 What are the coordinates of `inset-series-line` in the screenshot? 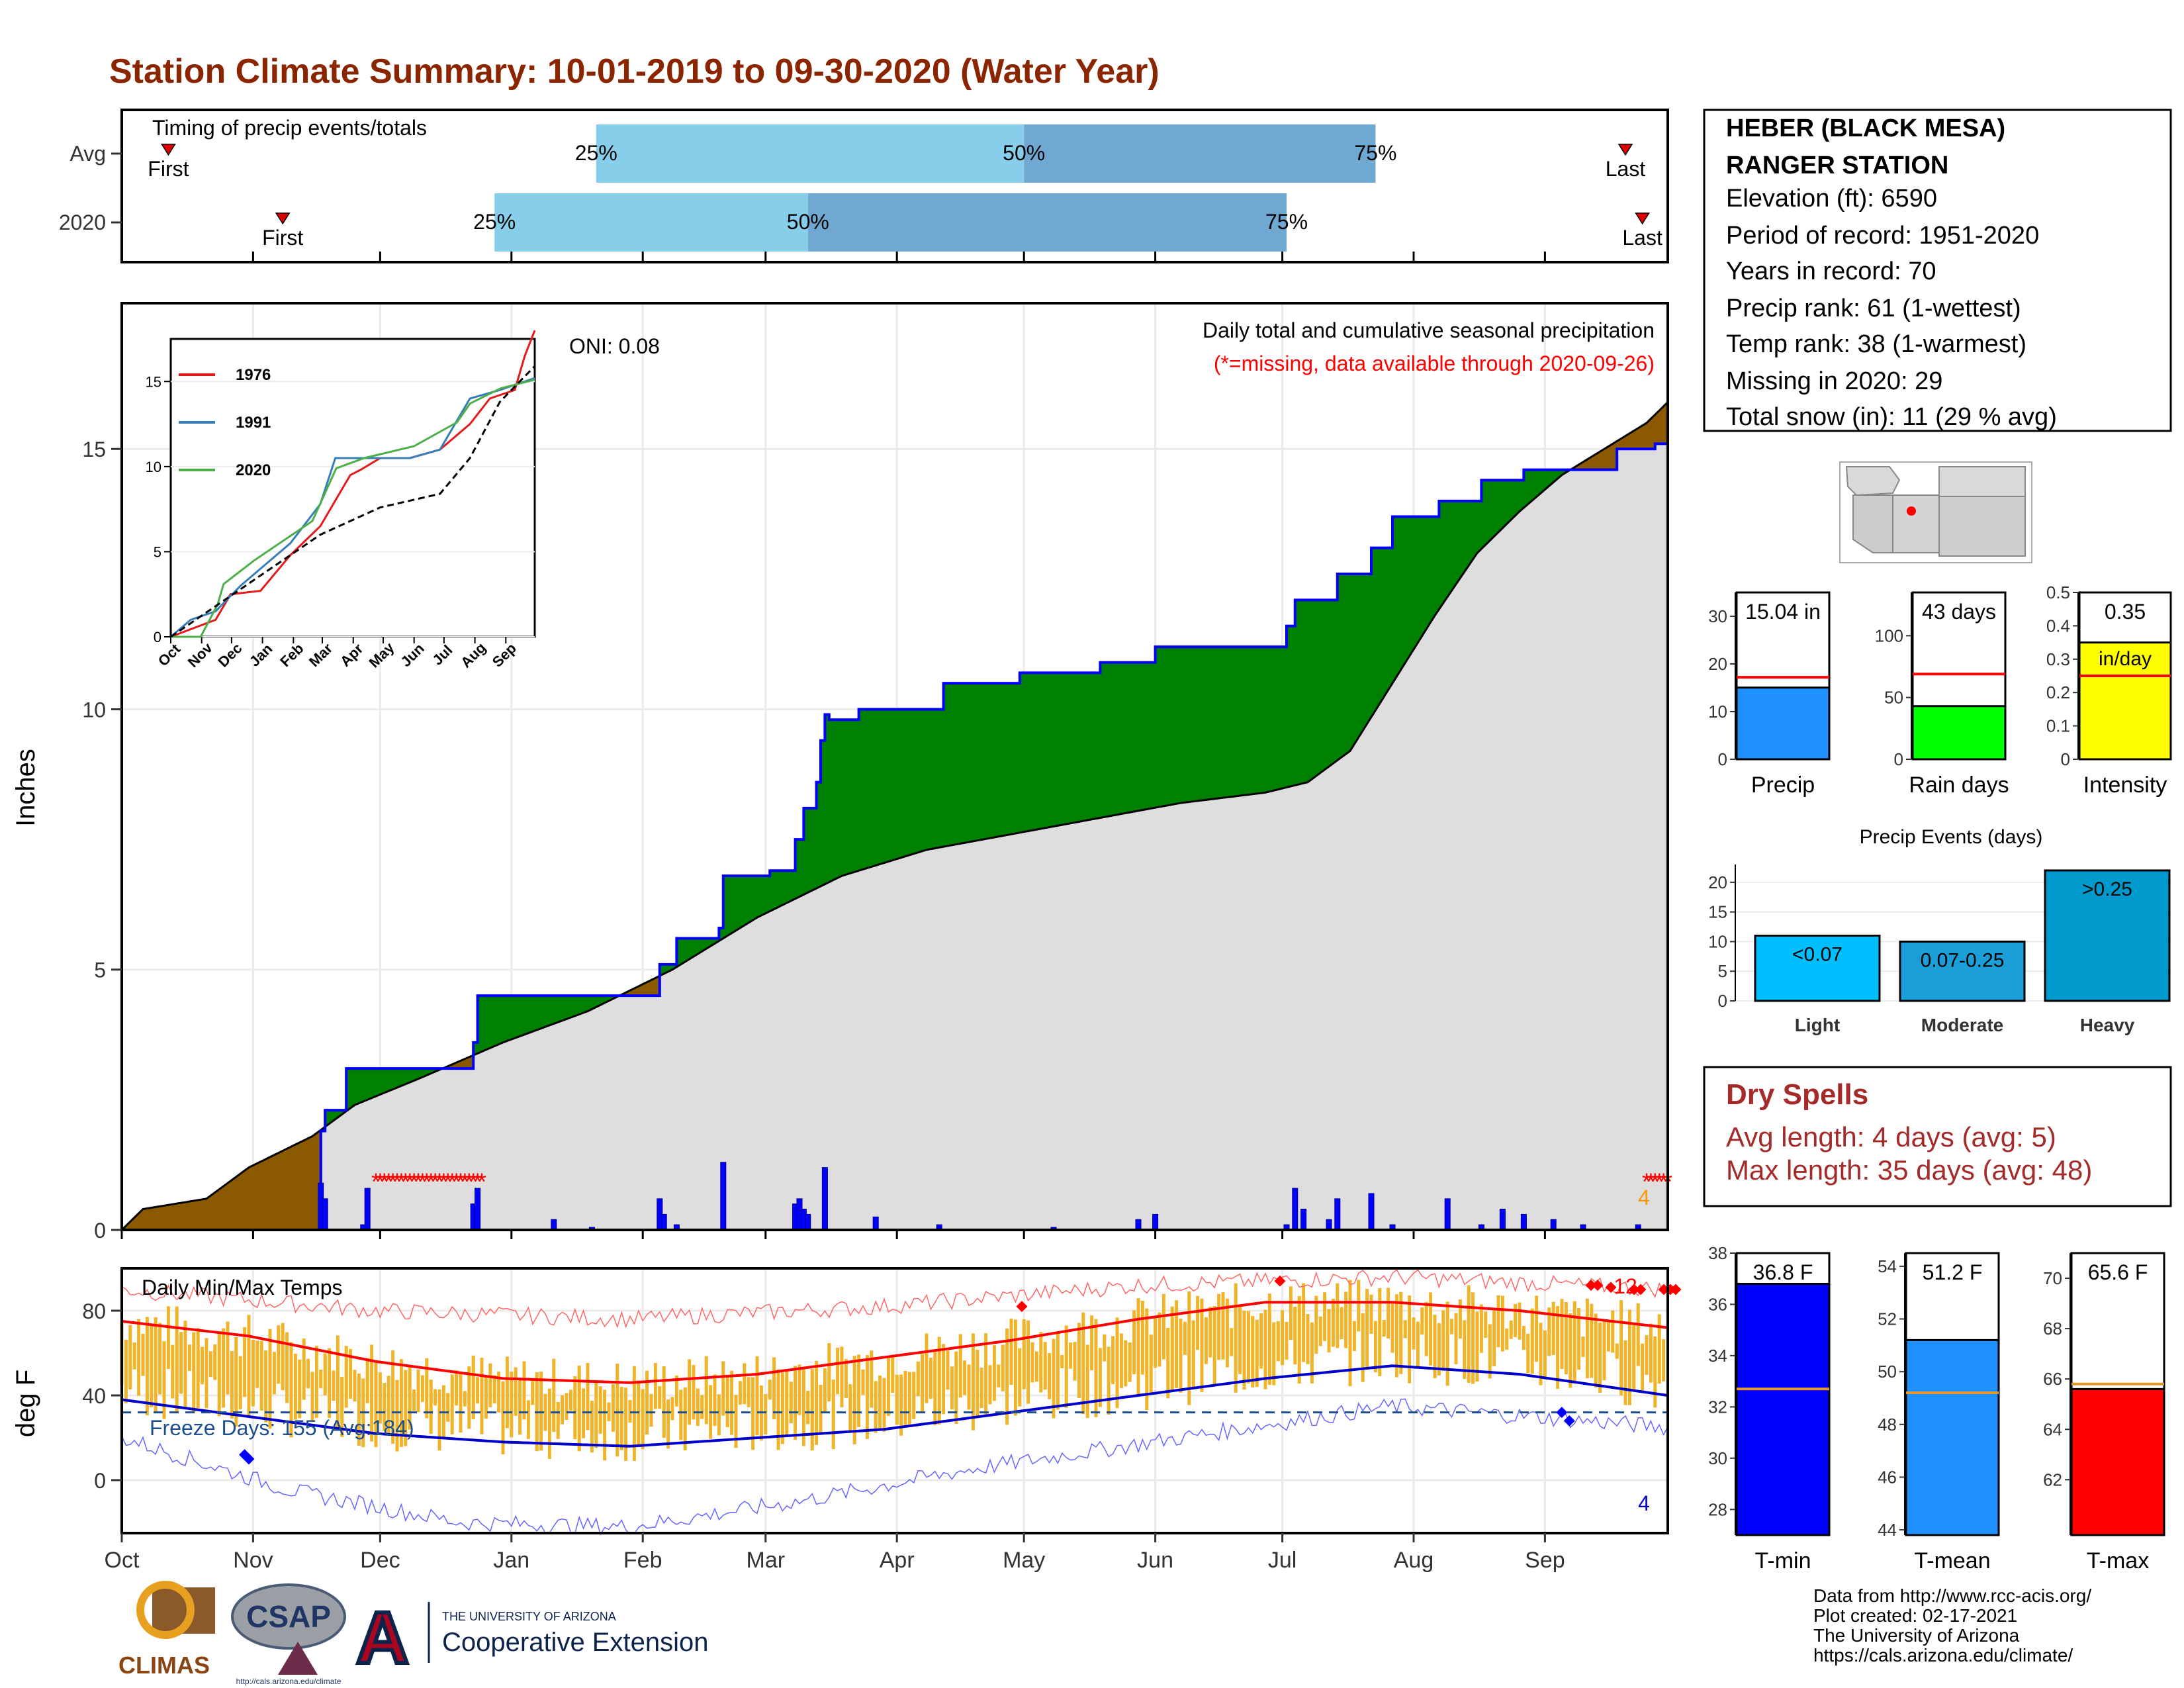 It's located at (353, 507).